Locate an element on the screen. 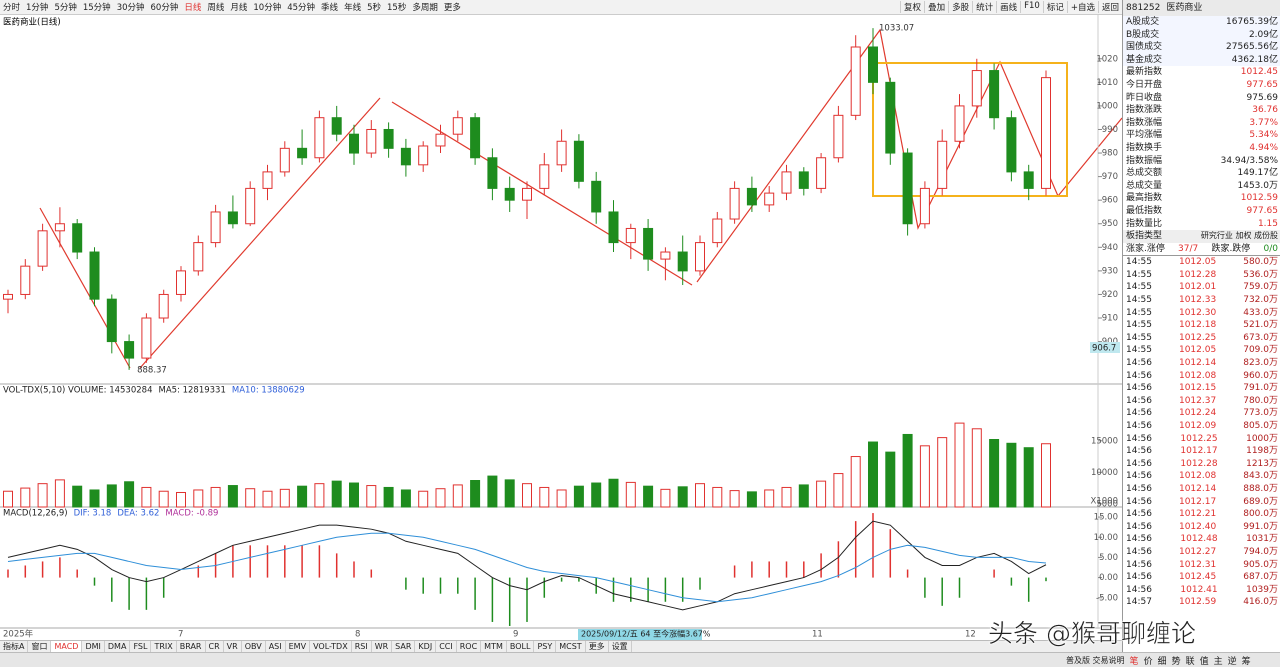 Image resolution: width=1280 pixels, height=667 pixels. period-button: 月线 is located at coordinates (239, 8).